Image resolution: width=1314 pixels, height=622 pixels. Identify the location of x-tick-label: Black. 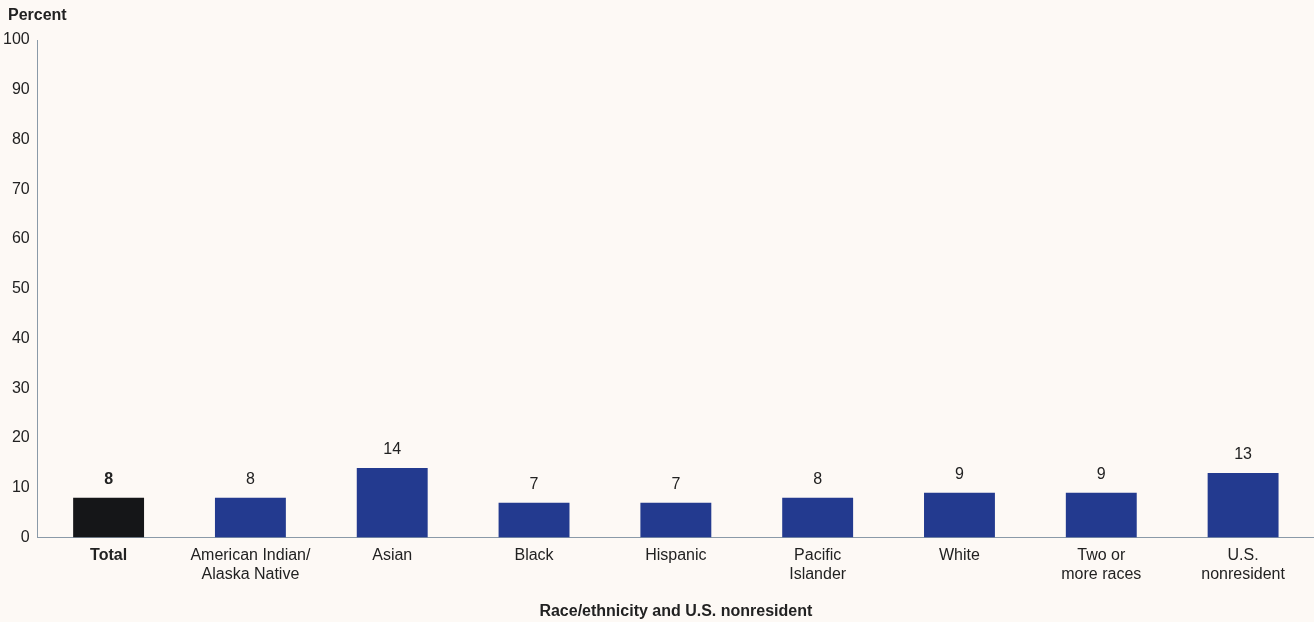
(534, 554).